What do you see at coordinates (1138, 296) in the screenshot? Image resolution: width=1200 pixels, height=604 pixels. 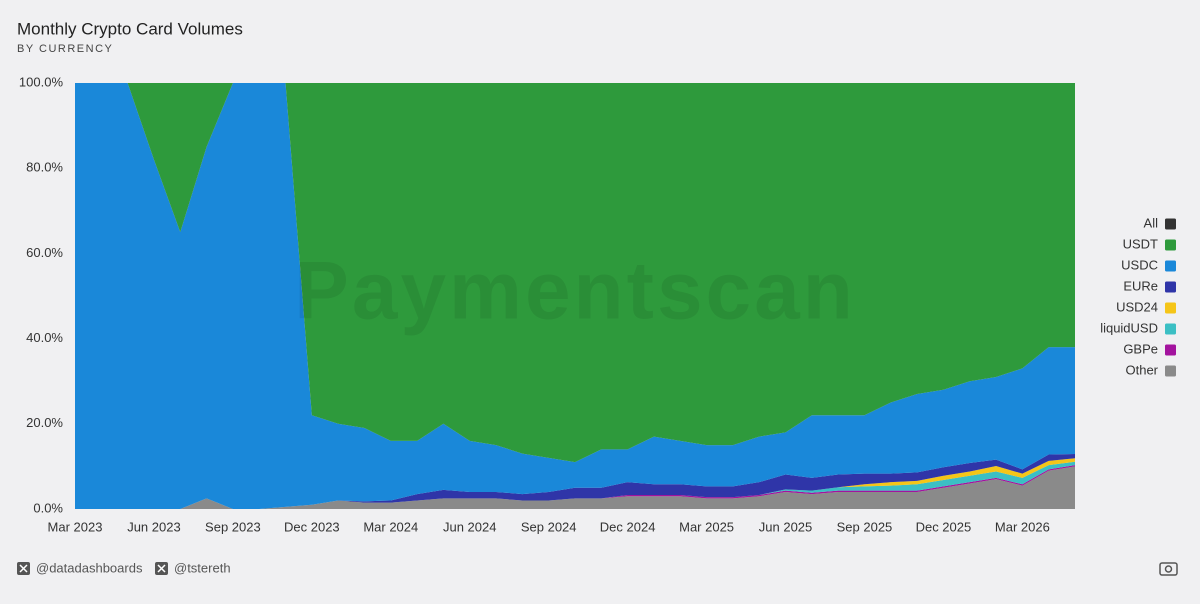 I see `legend: All USDT USDC EURe USD24 liquidUSD GBPe Other` at bounding box center [1138, 296].